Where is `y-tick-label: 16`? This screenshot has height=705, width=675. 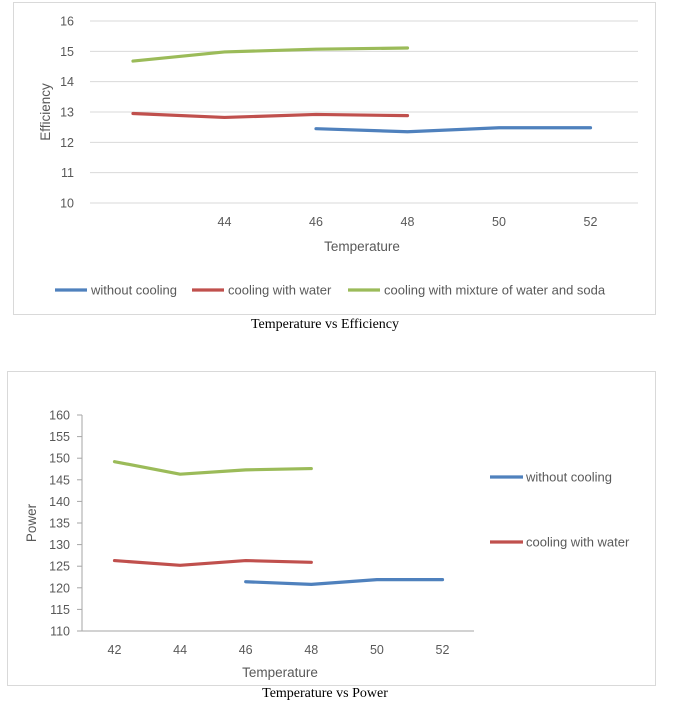
y-tick-label: 16 is located at coordinates (67, 22).